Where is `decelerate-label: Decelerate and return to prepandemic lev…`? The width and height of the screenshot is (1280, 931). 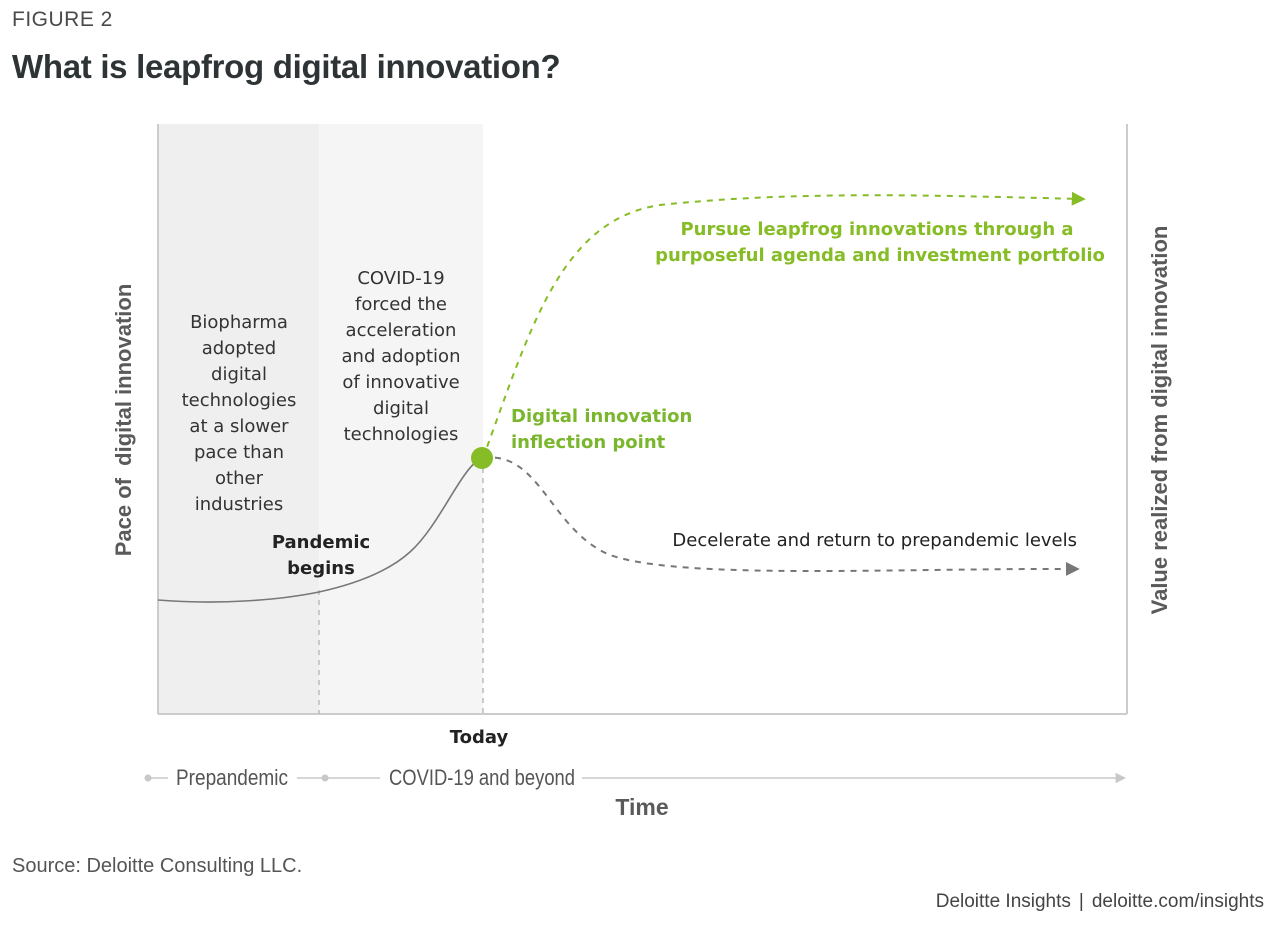
decelerate-label: Decelerate and return to prepandemic lev… is located at coordinates (874, 540).